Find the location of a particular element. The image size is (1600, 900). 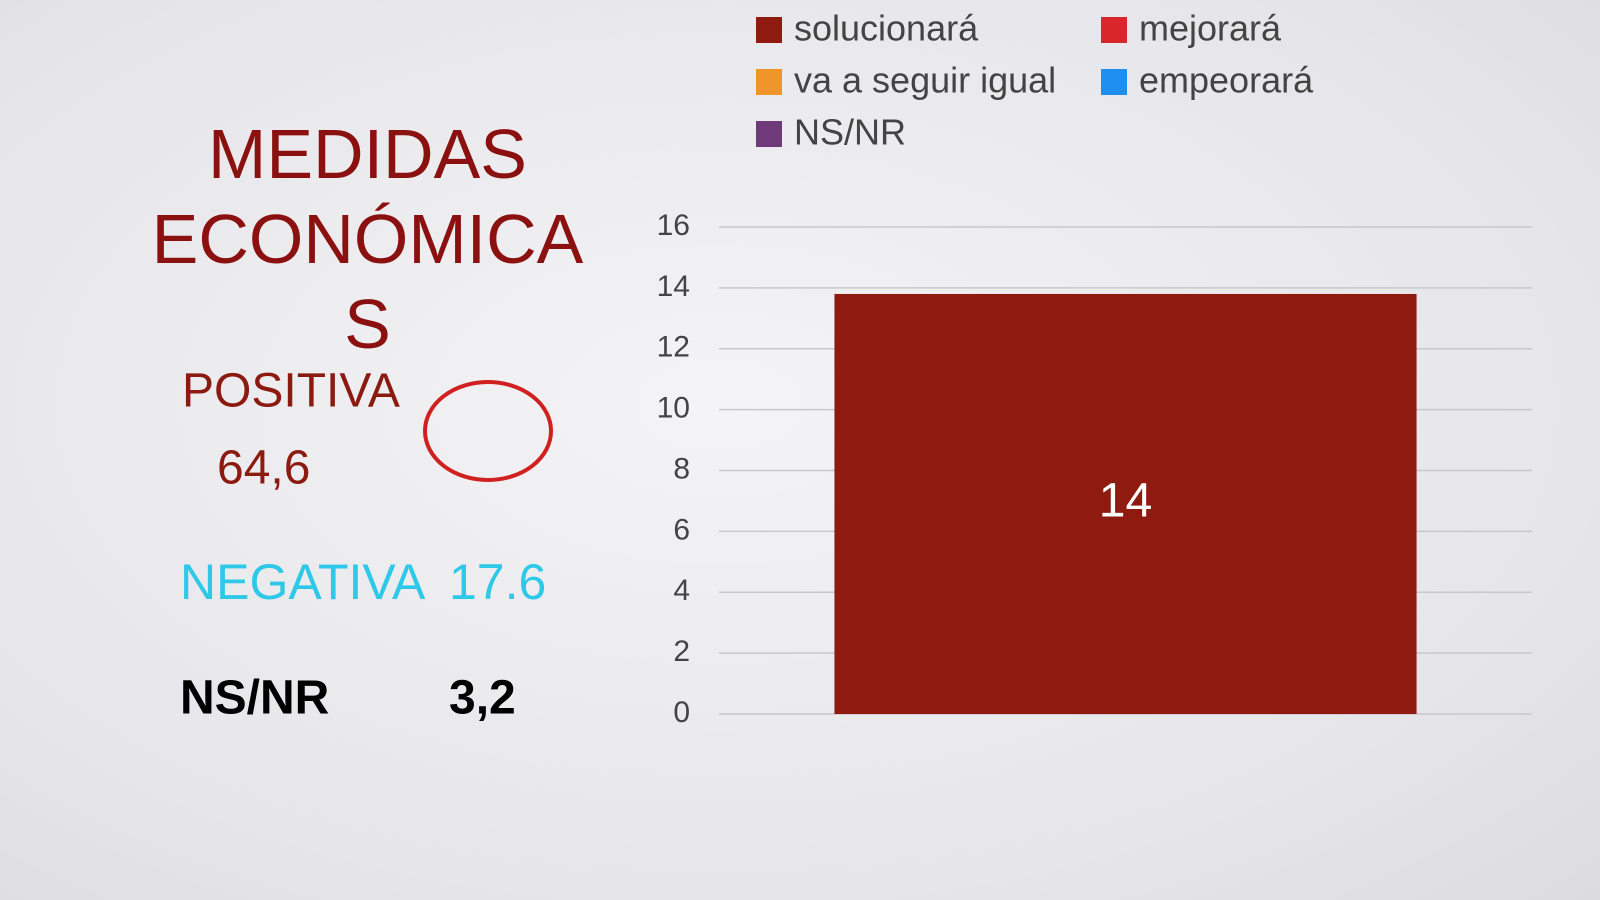

y-tick-label: 4 is located at coordinates (681, 590).